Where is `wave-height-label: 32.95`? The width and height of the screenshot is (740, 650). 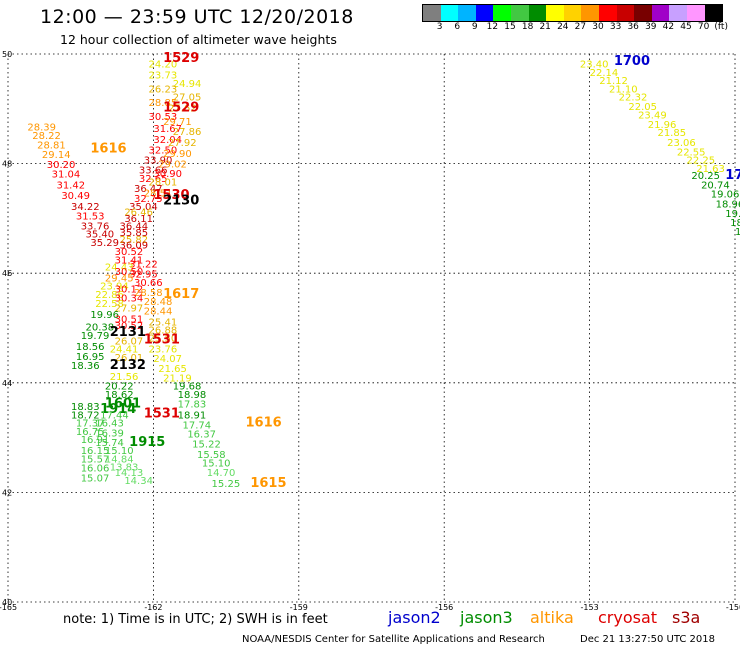
wave-height-label: 32.95 is located at coordinates (143, 275).